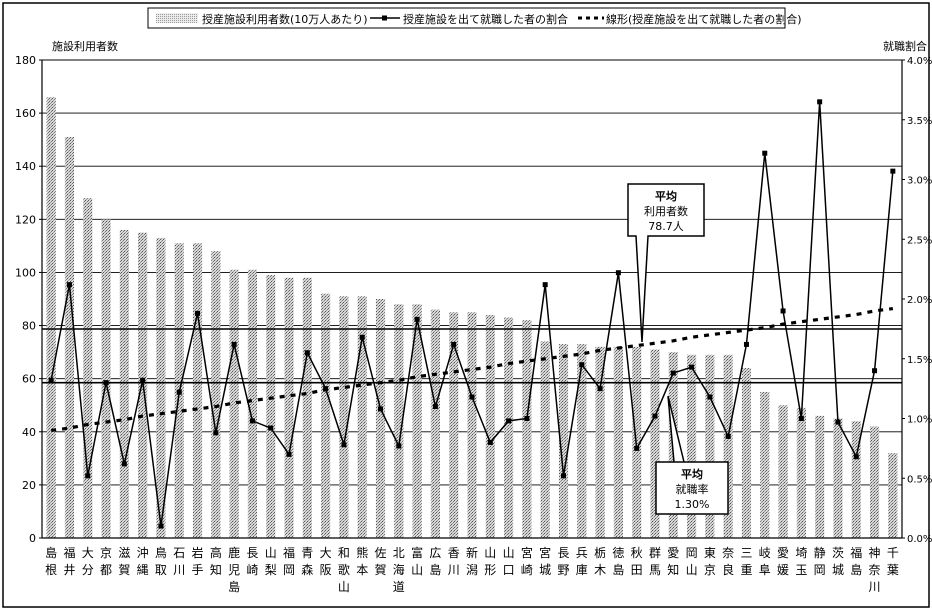 This screenshot has height=614, width=932. I want to click on legend-swatch-bar, so click(177, 18).